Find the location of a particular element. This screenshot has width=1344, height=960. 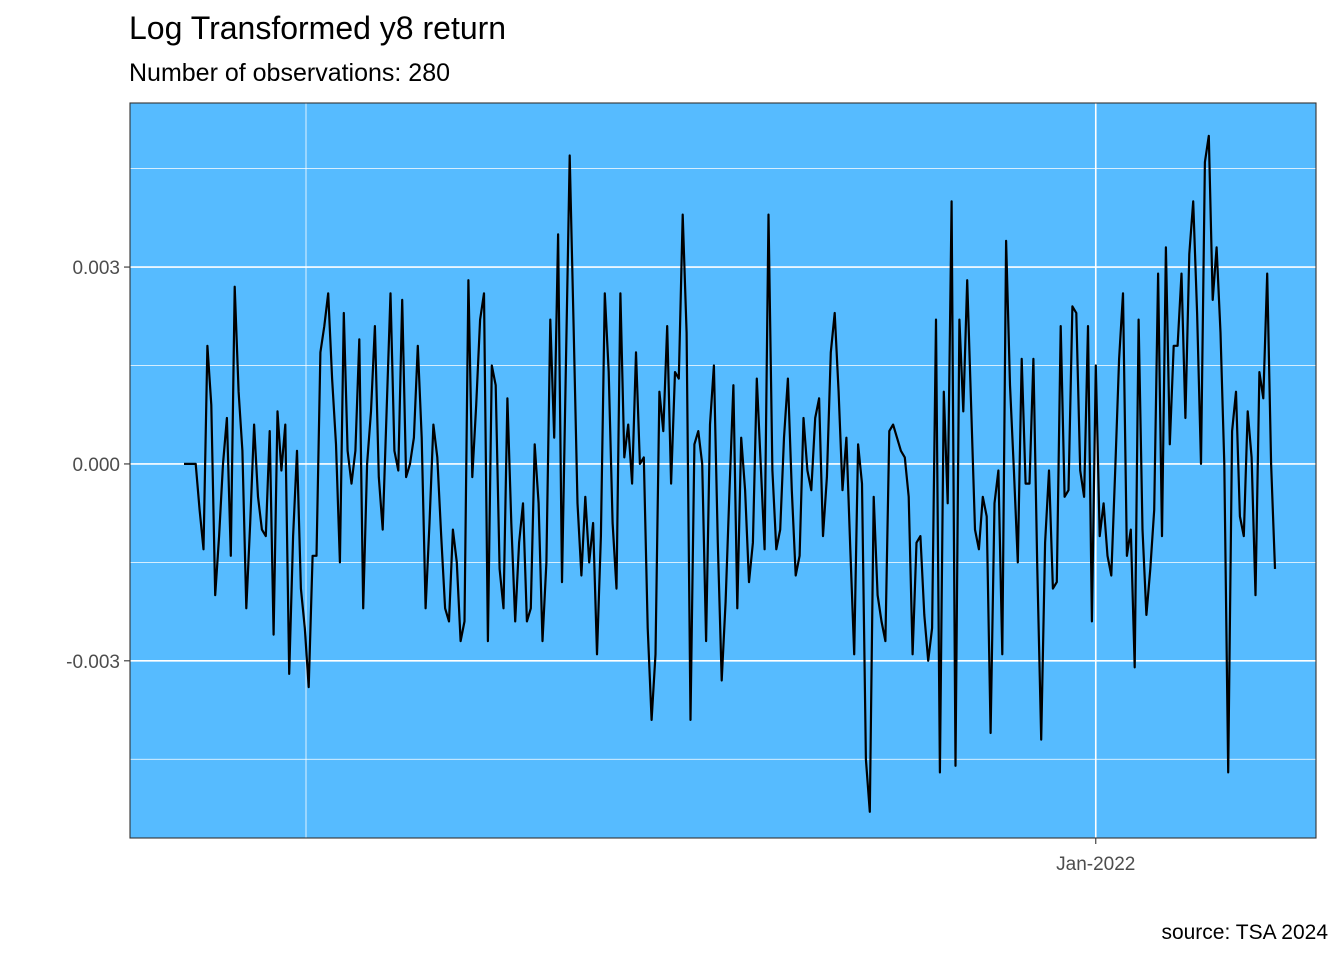

x-tick-label: Jan-2022 is located at coordinates (1095, 864).